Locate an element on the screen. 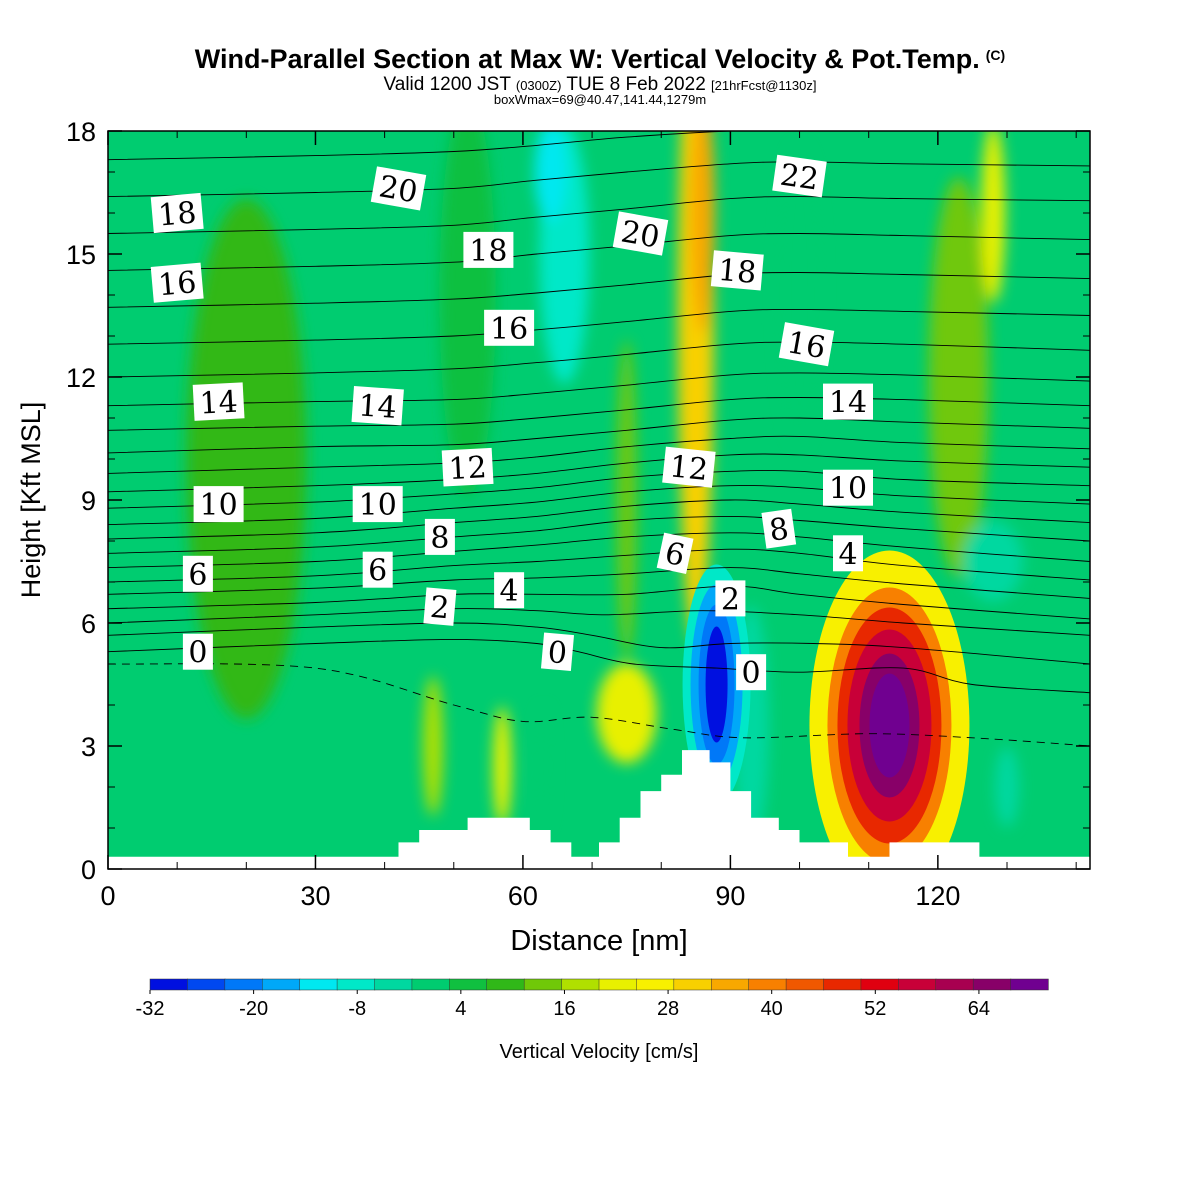  x-tick-label: 30 is located at coordinates (315, 896).